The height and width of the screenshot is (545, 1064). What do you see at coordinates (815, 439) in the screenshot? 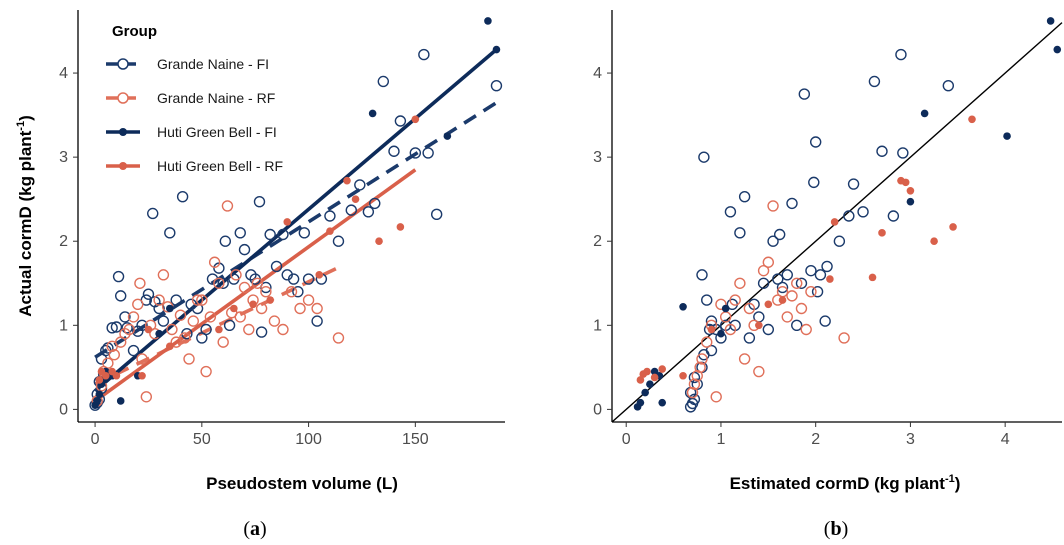
I see `panel-b-x-tick-label: 2` at bounding box center [815, 439].